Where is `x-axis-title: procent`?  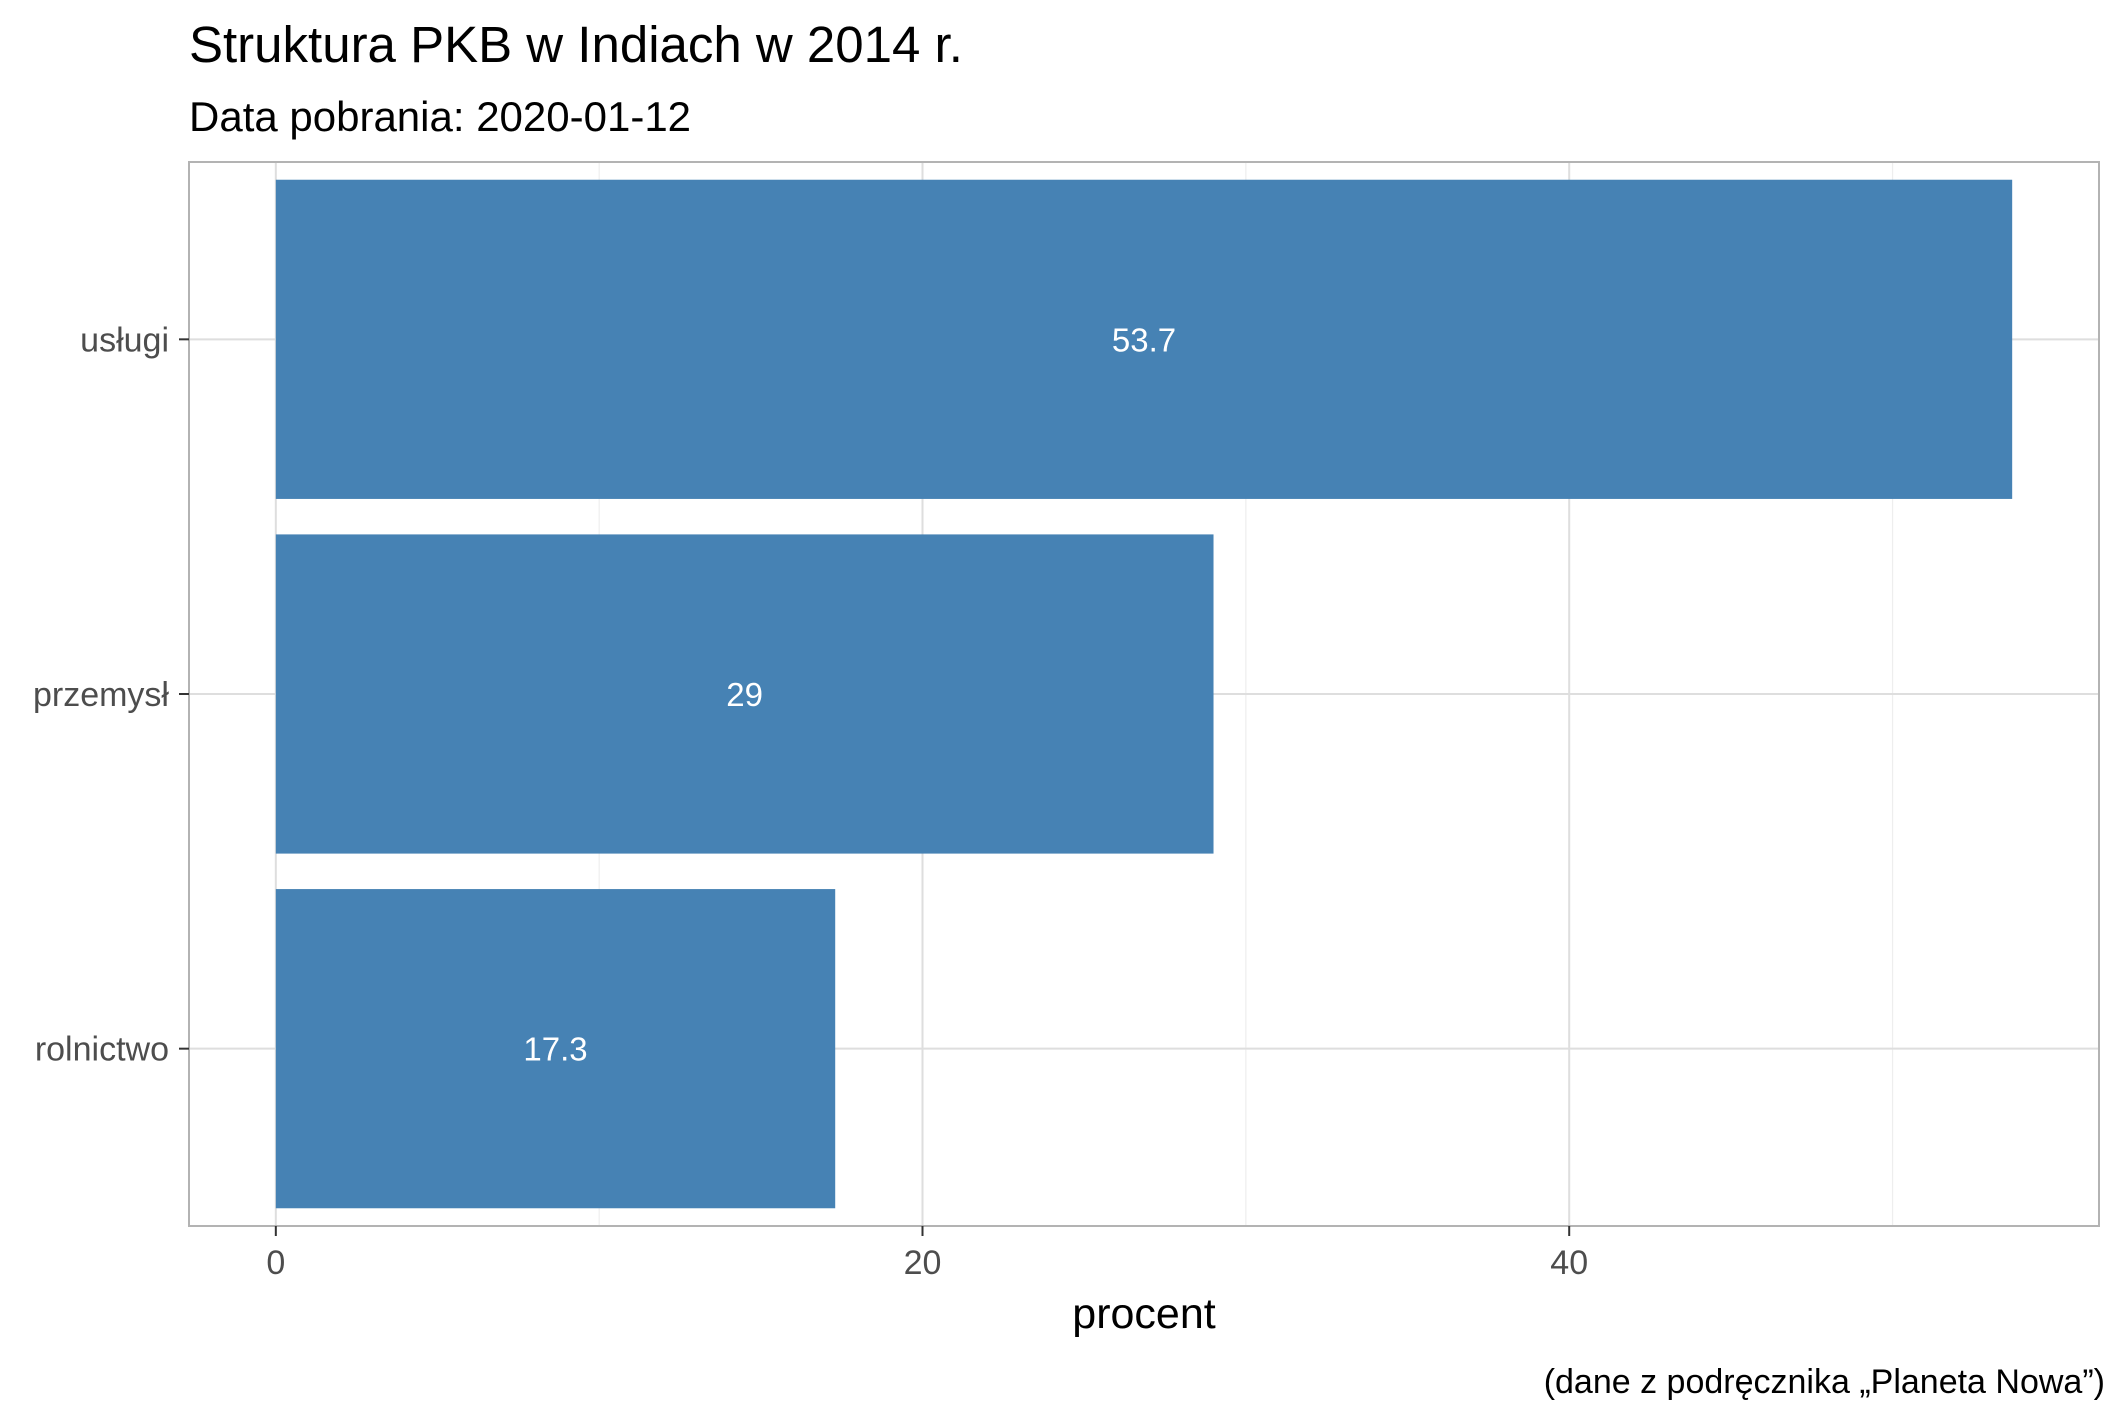 x-axis-title: procent is located at coordinates (1143, 1314).